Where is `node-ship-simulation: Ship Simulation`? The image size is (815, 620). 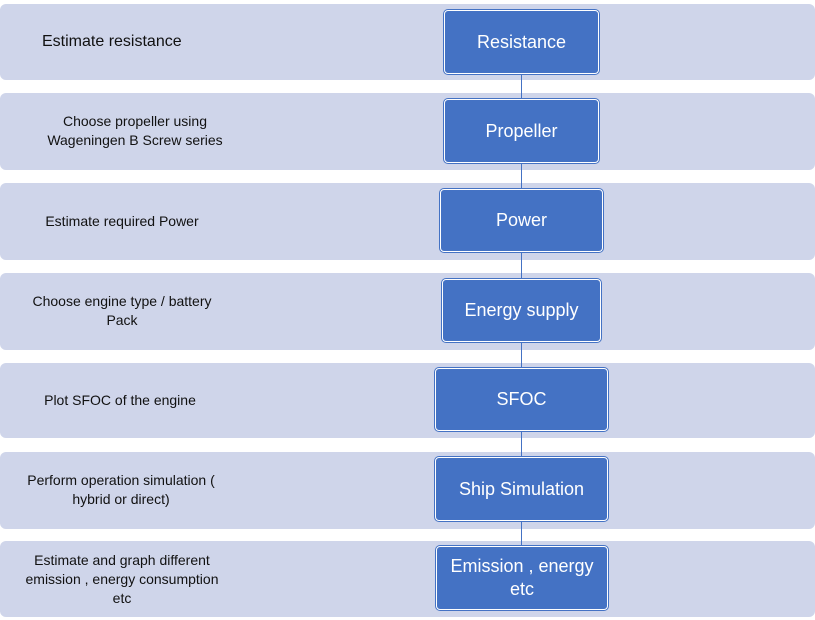 node-ship-simulation: Ship Simulation is located at coordinates (521, 489).